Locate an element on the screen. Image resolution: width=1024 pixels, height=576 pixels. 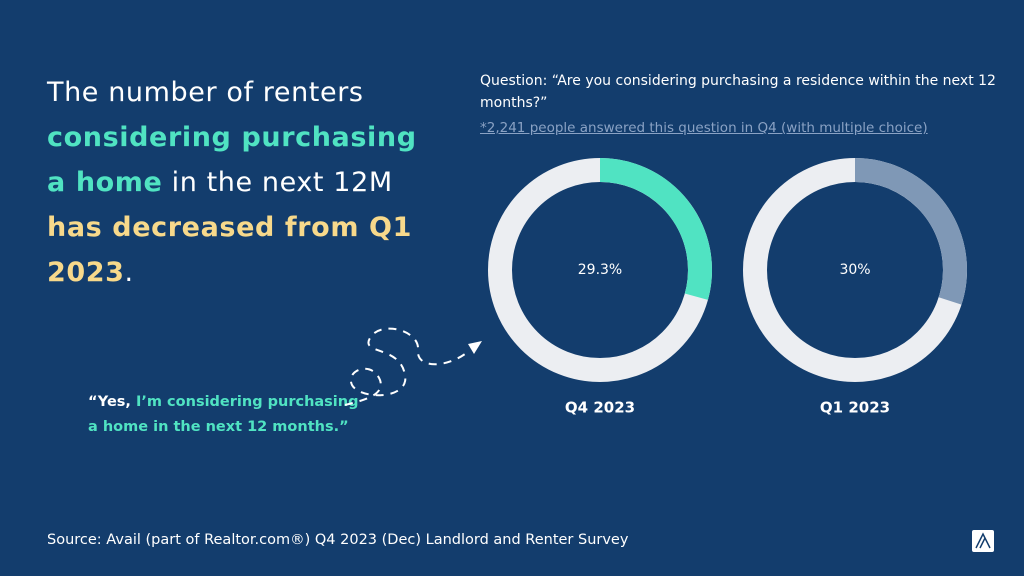
headline-text: . is located at coordinates (129, 272).